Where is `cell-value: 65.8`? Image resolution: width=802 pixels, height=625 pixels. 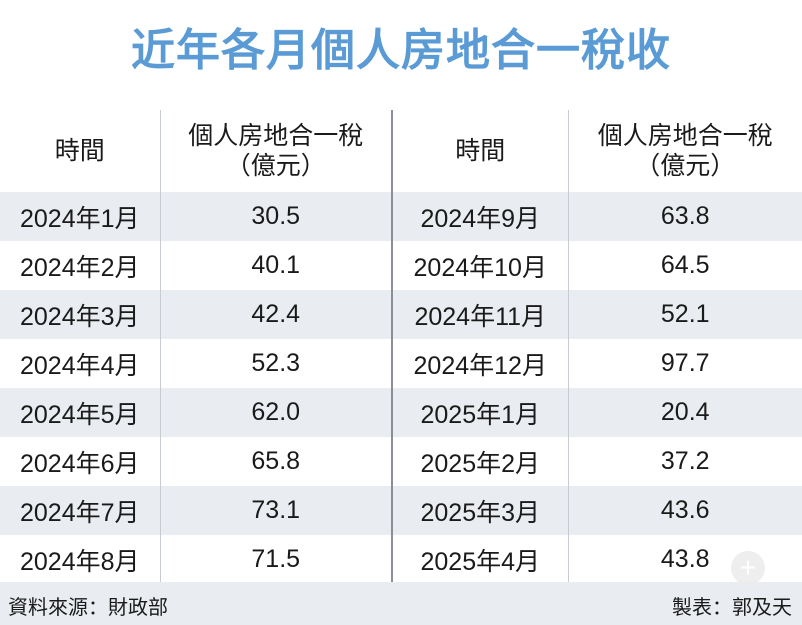 cell-value: 65.8 is located at coordinates (275, 461).